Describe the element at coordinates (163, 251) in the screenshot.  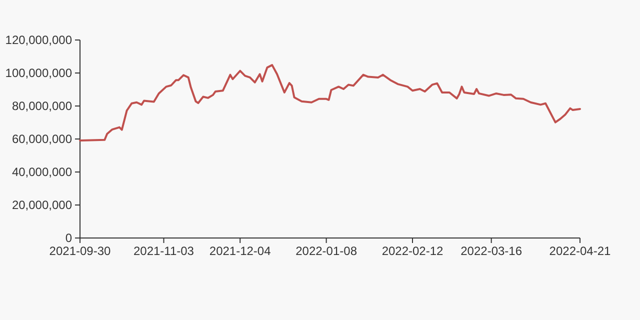
I see `x-tick-label: 2021-11-03` at that location.